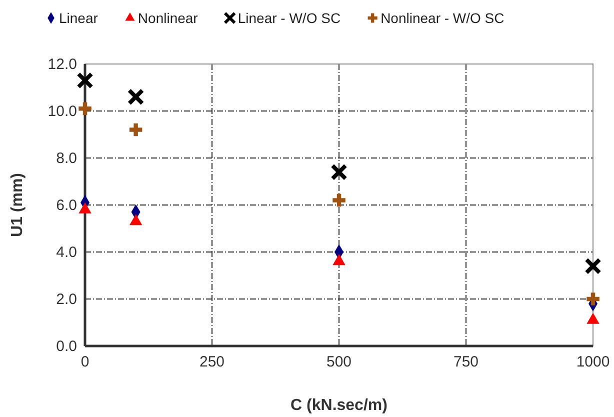  Describe the element at coordinates (66, 205) in the screenshot. I see `y-tick-label: 6.0` at that location.